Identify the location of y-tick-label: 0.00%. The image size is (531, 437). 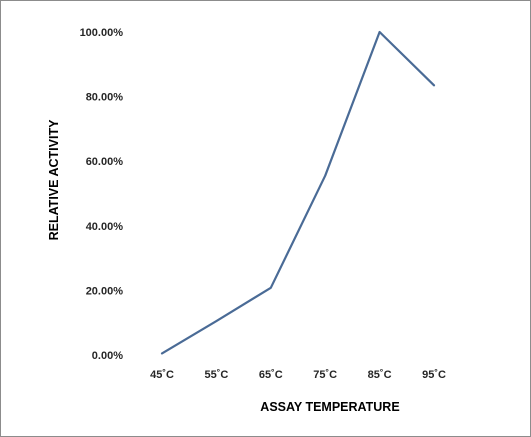
(107, 356).